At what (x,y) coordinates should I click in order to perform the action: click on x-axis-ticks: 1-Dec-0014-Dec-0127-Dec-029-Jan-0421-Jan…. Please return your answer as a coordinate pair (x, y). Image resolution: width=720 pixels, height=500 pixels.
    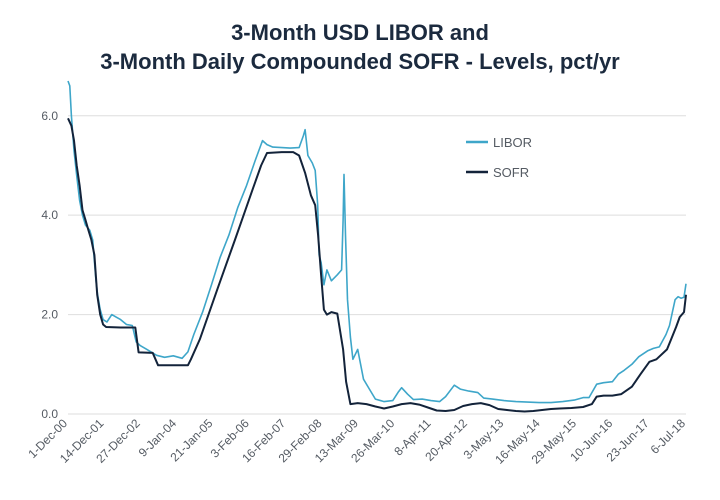
    Looking at the image, I should click on (356, 441).